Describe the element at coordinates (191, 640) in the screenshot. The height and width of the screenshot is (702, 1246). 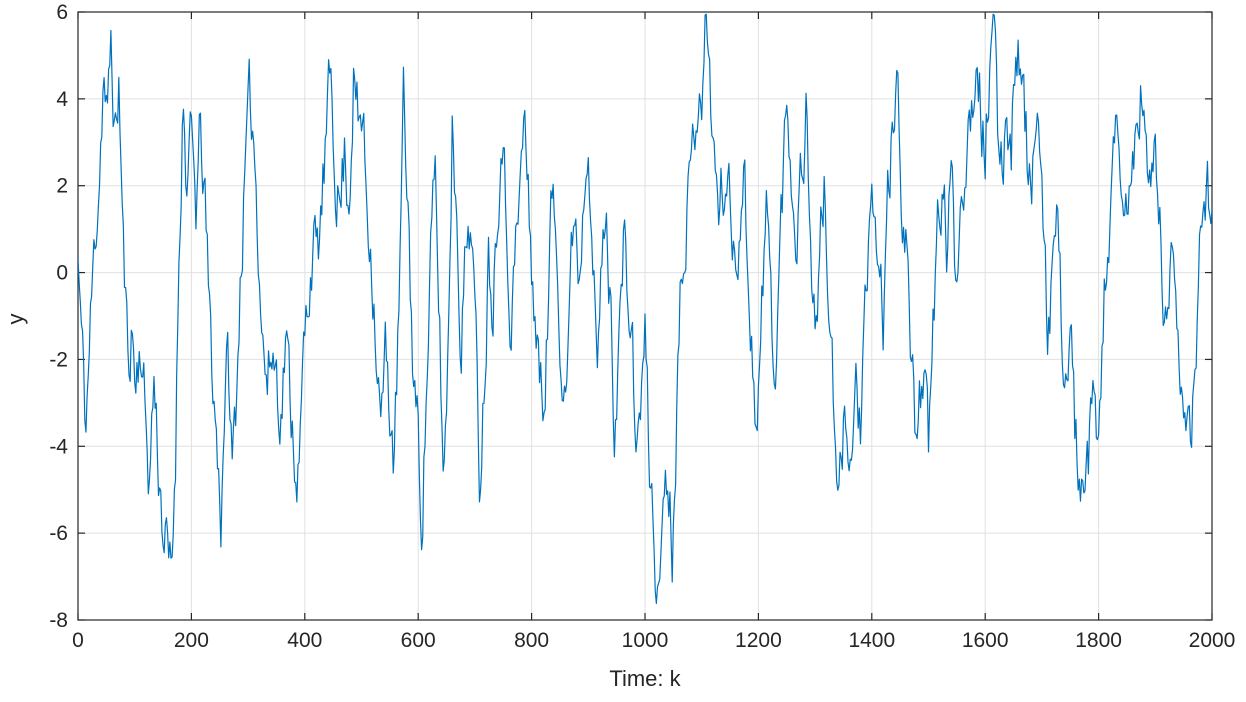
I see `x-tick-label: 200` at that location.